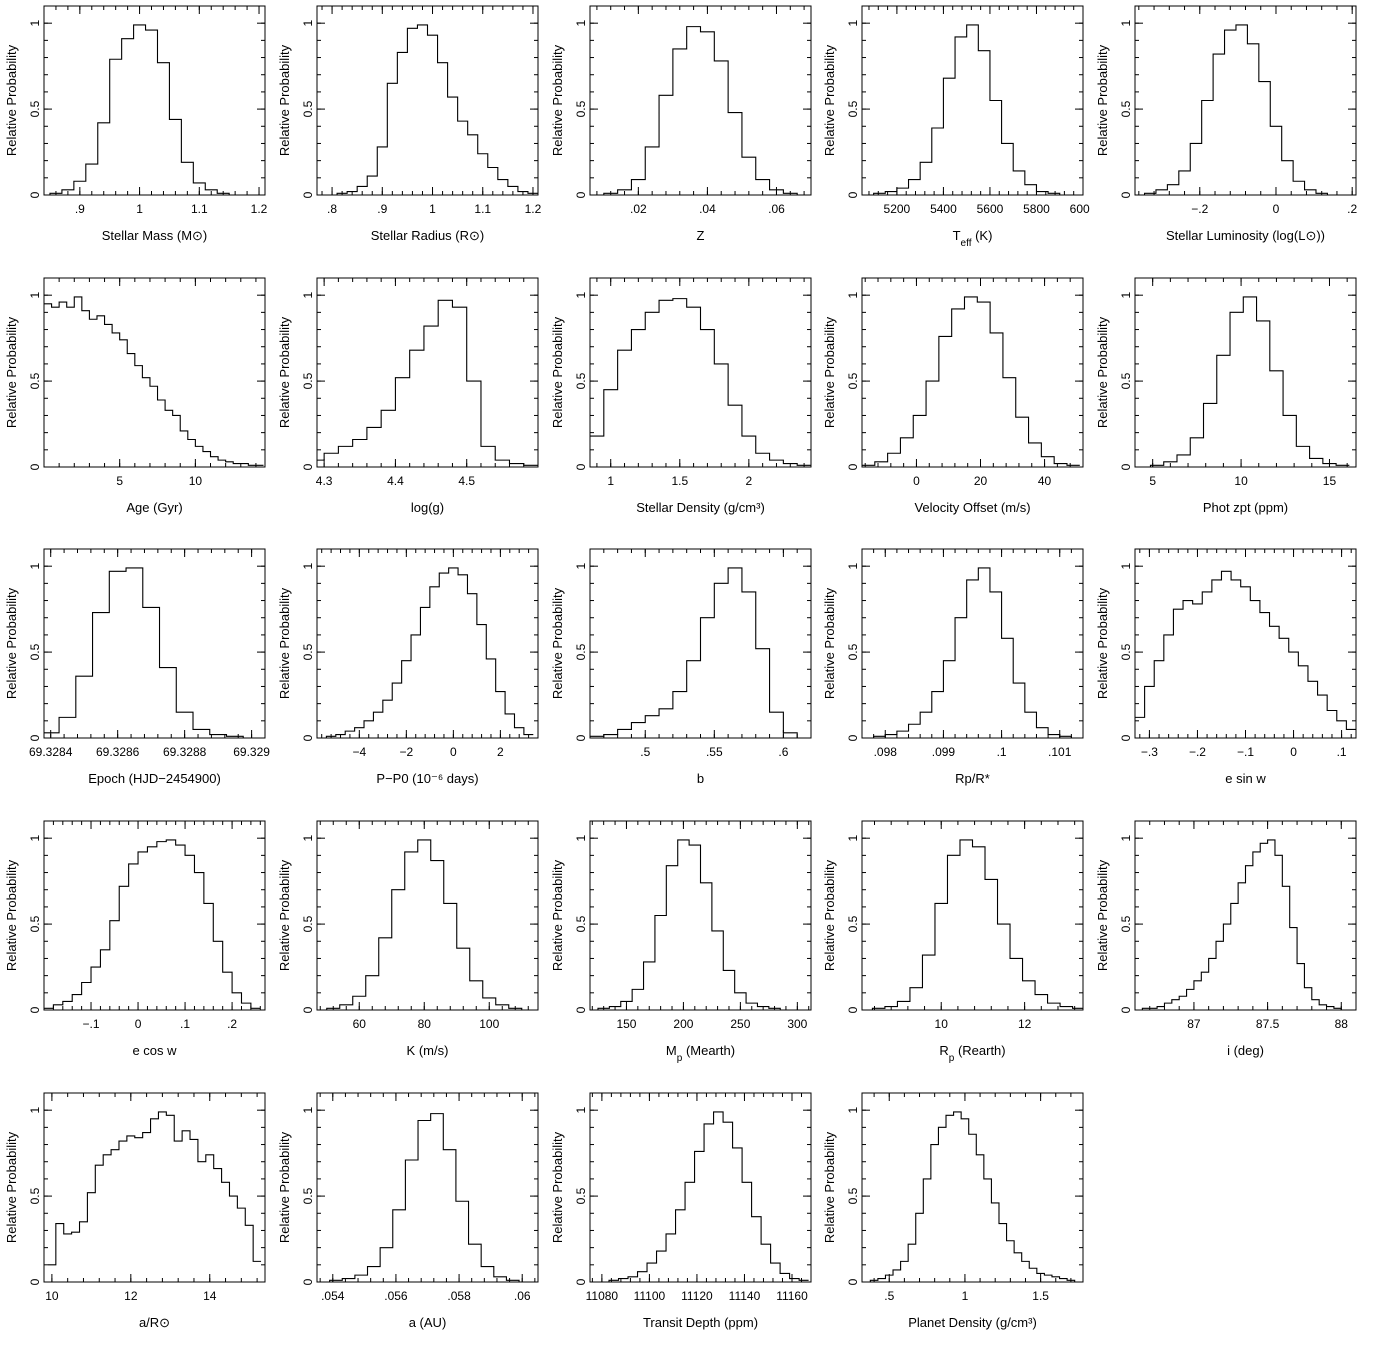 The width and height of the screenshot is (1376, 1355). I want to click on x-axis-label: Z, so click(701, 235).